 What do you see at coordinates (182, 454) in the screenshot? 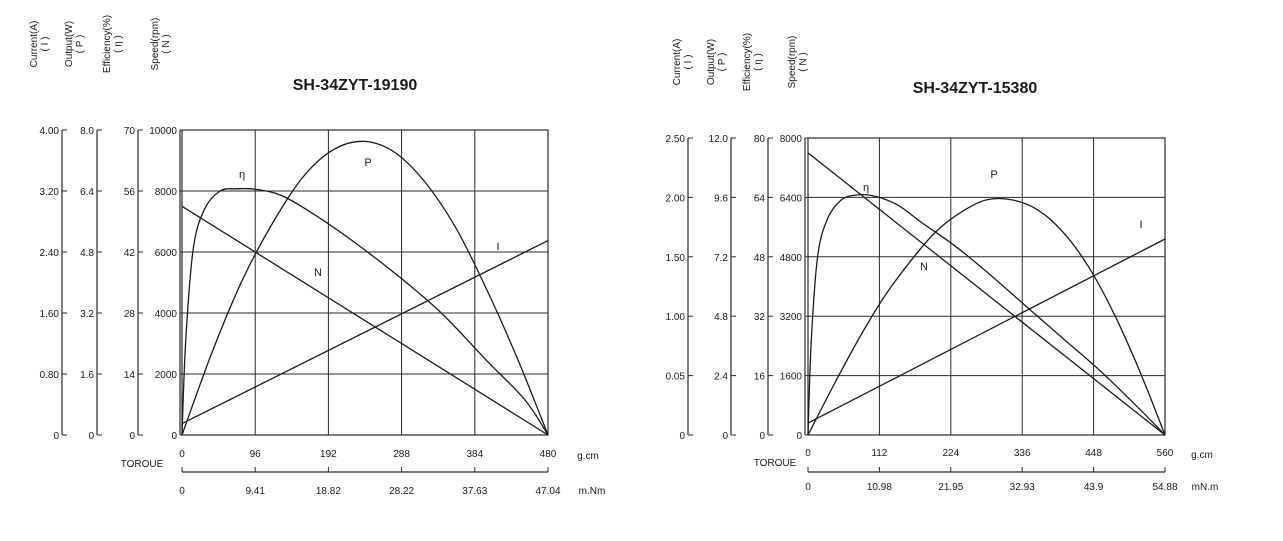
I see `x-tick-label: 0` at bounding box center [182, 454].